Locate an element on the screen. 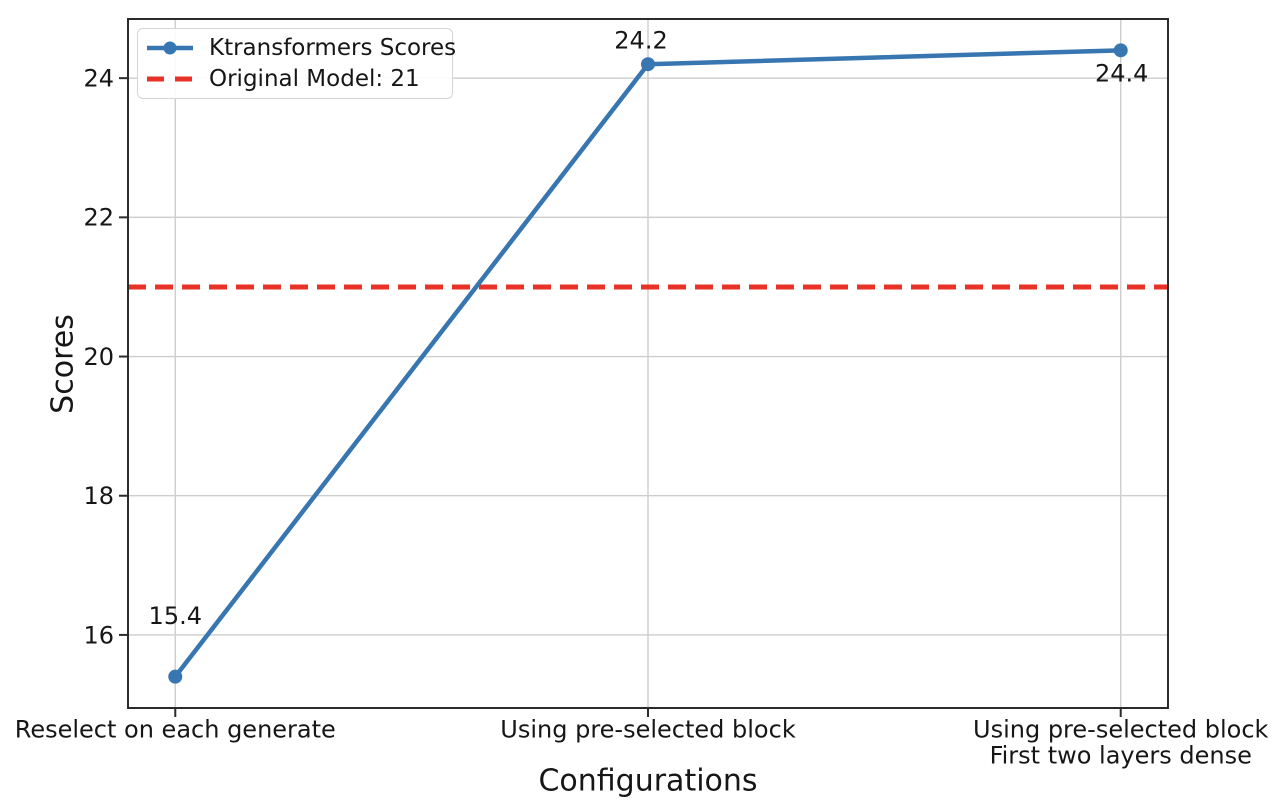 This screenshot has width=1280, height=803. x-tick-label: First two layers dense is located at coordinates (1121, 755).